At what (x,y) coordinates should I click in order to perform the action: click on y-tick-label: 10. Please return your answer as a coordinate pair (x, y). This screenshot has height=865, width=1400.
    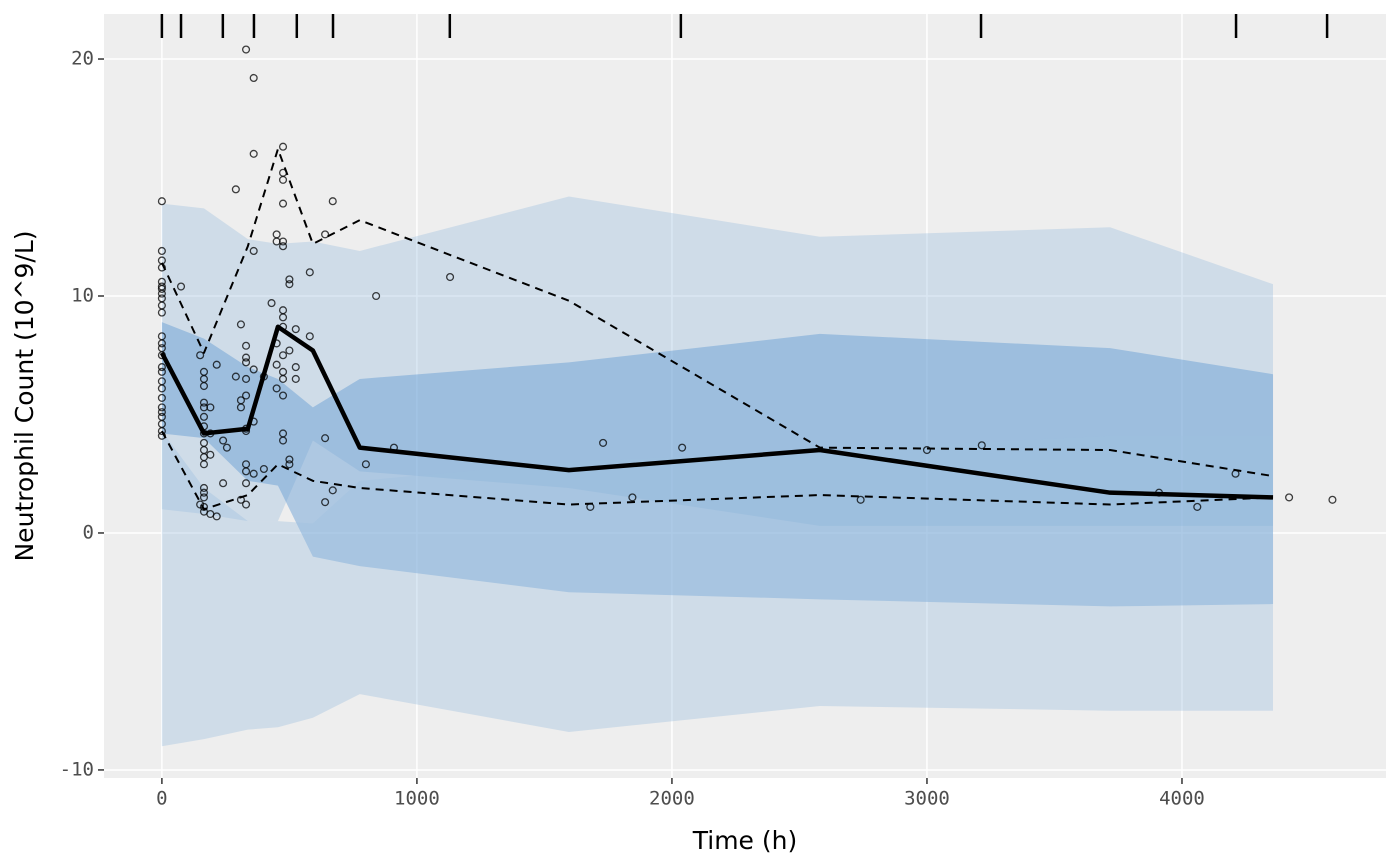
    Looking at the image, I should click on (82, 295).